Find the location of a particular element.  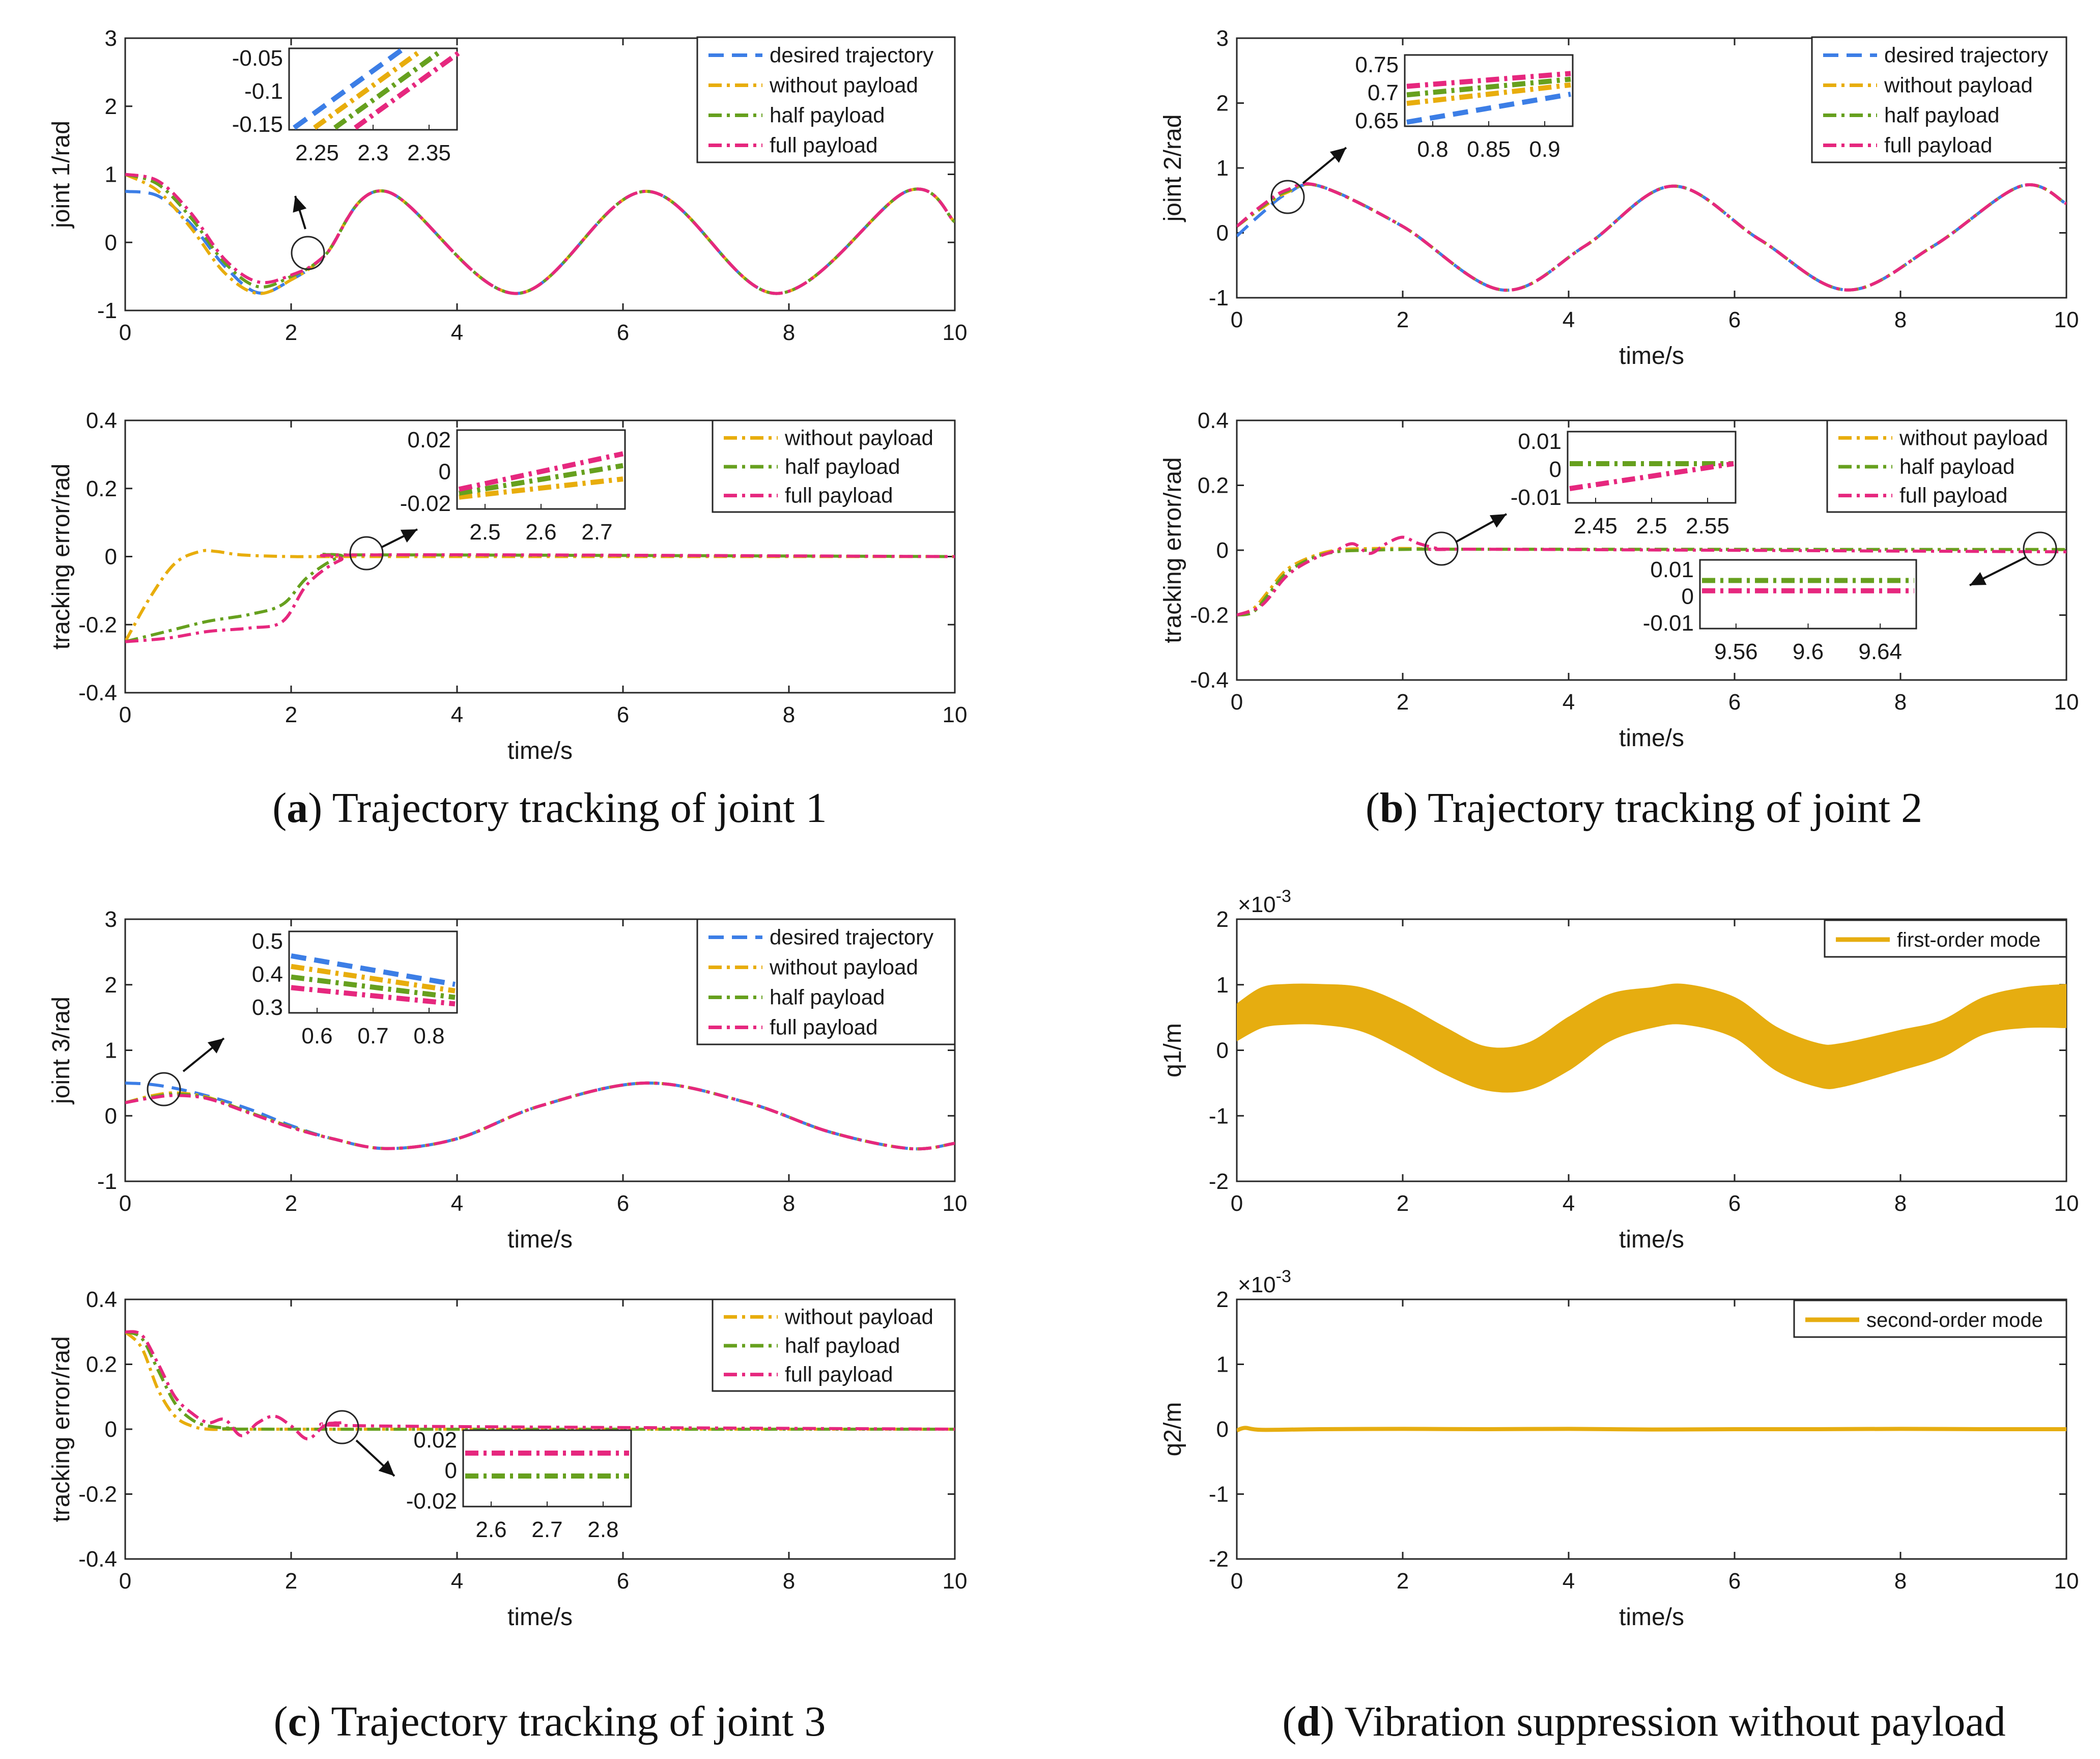

caption-b: (b) Trajectory tracking of joint 2 is located at coordinates (1644, 808).